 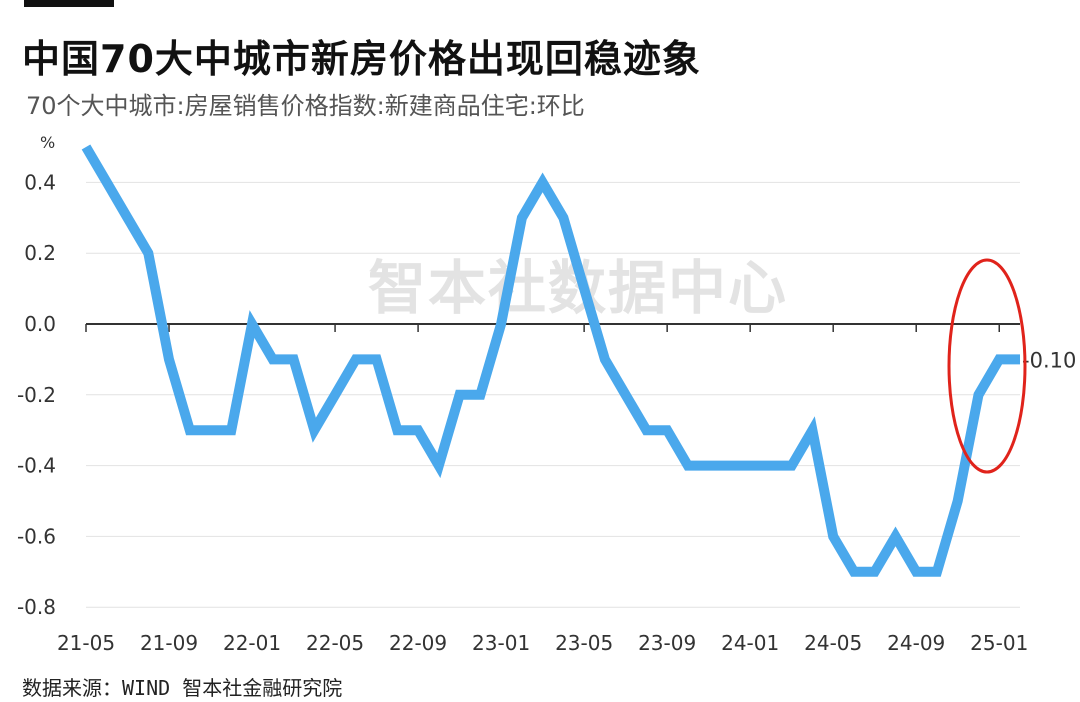 I want to click on y-tick-label: -0.4, so click(x=36, y=466).